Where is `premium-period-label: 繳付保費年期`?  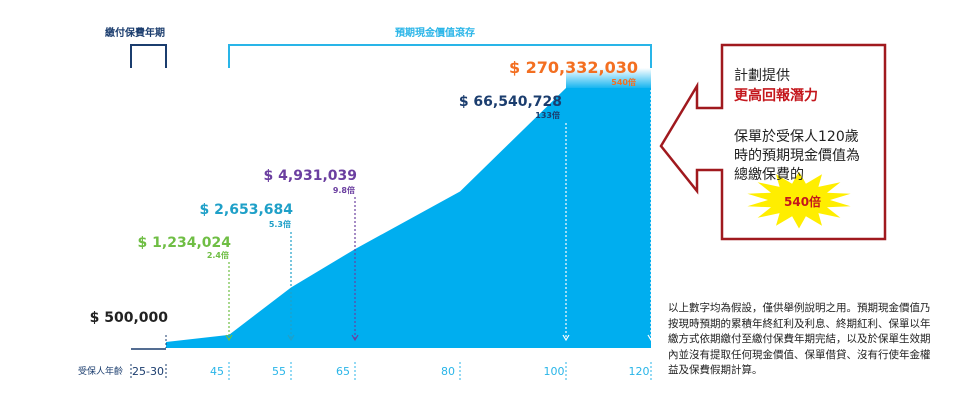
premium-period-label: 繳付保費年期 is located at coordinates (135, 33).